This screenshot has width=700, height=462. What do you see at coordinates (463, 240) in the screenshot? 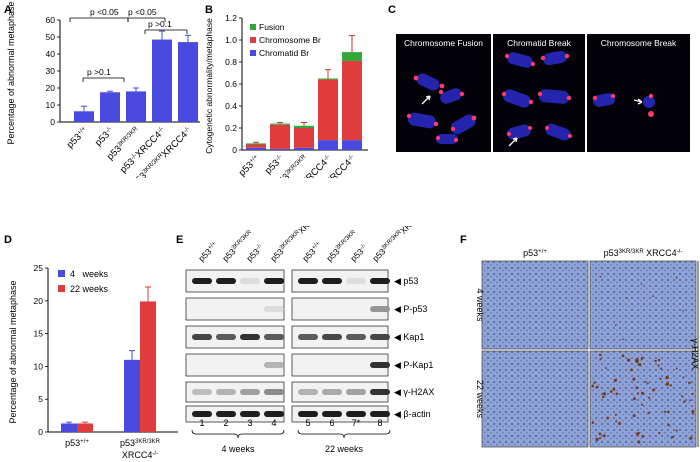
I see `panel-label-f: F` at bounding box center [463, 240].